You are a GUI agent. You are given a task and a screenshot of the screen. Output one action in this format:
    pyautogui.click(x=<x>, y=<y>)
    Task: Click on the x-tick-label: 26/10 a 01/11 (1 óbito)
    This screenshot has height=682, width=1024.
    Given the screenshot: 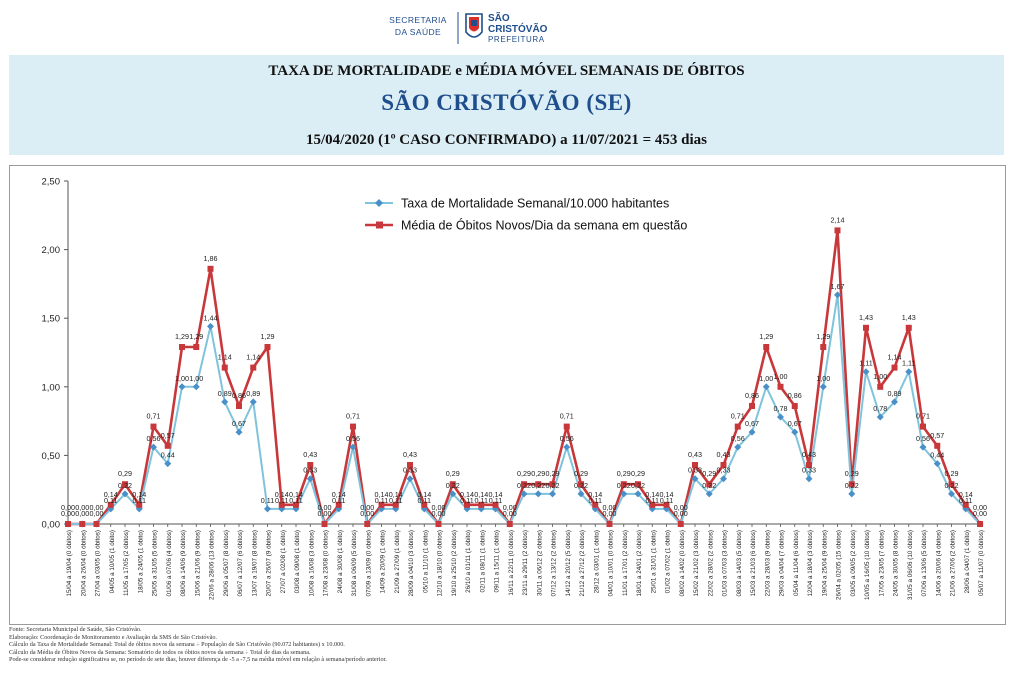 What is the action you would take?
    pyautogui.click(x=468, y=561)
    